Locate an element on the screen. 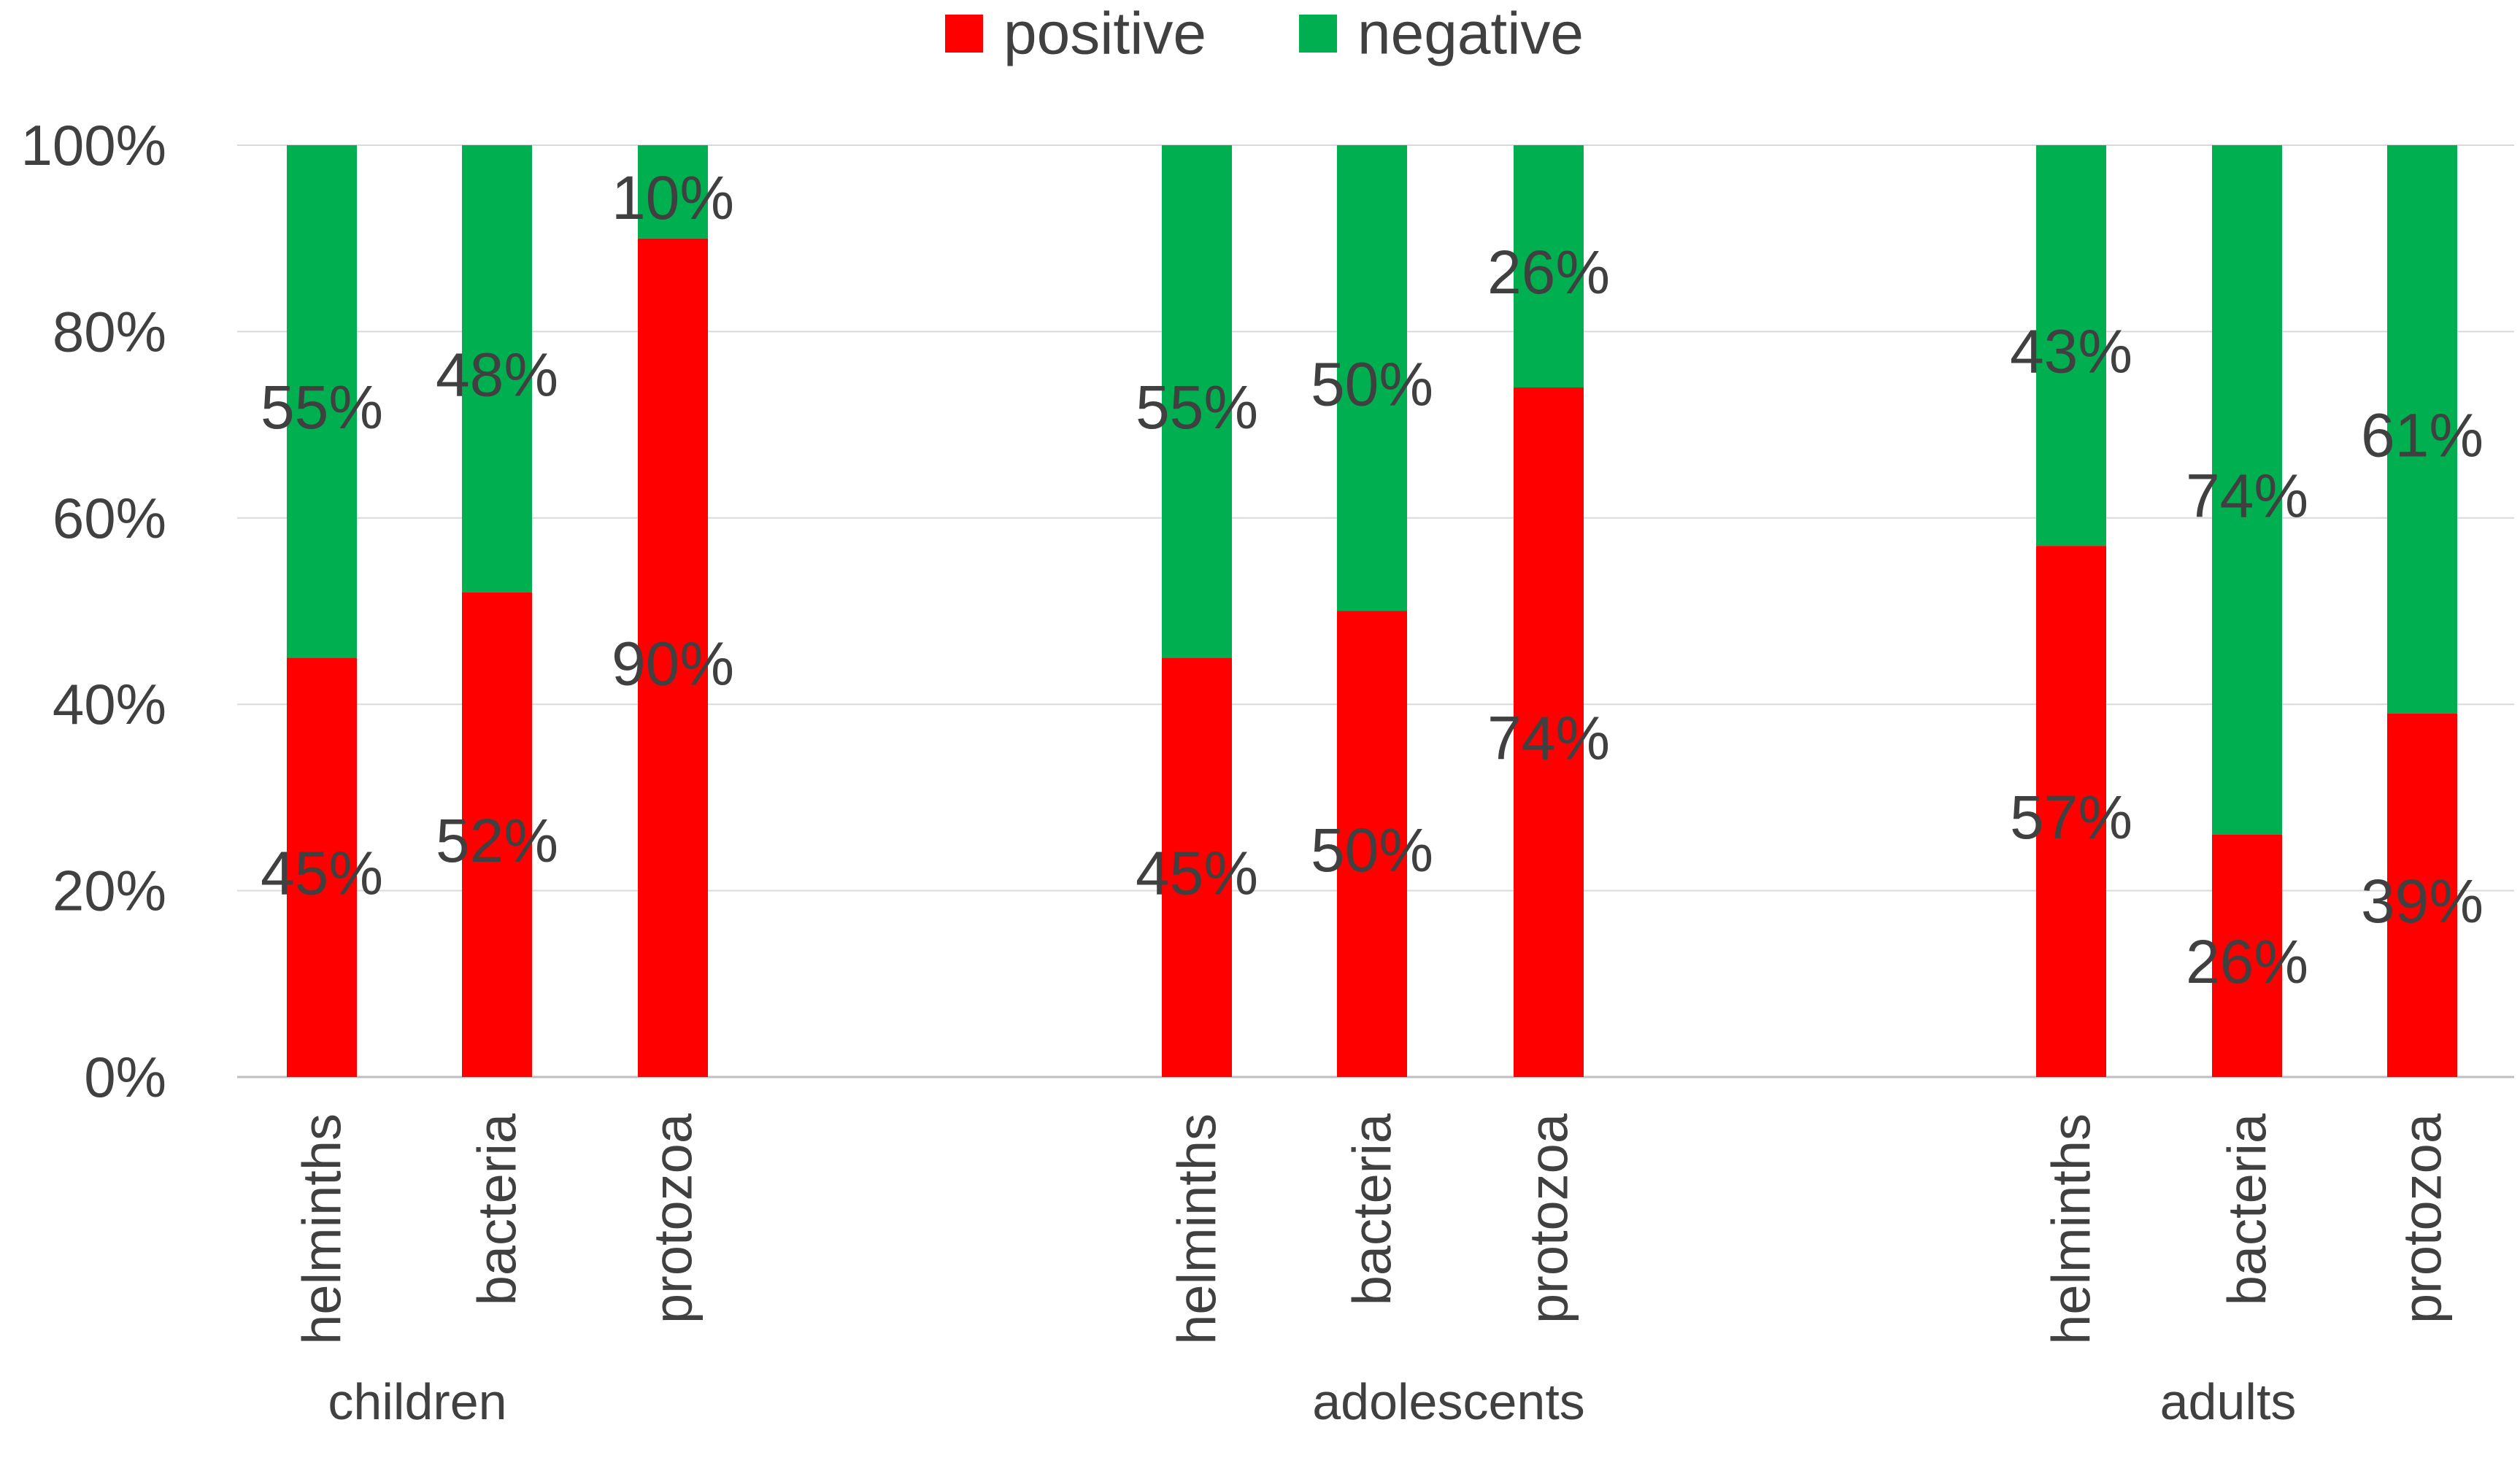 The height and width of the screenshot is (1463, 2520). data-label-negative: 50% is located at coordinates (1372, 384).